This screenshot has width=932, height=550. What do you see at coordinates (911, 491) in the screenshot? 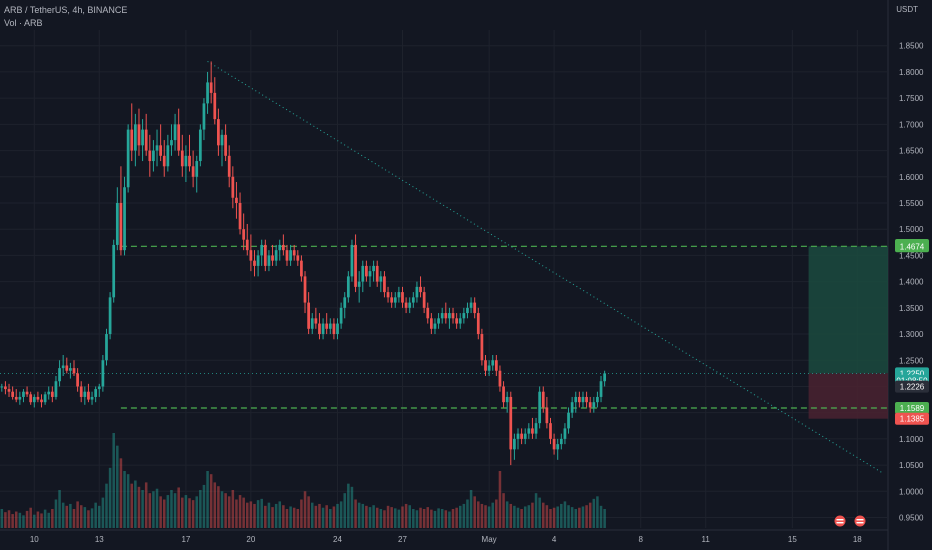
I see `y-tick-label: 1.0000` at bounding box center [911, 491].